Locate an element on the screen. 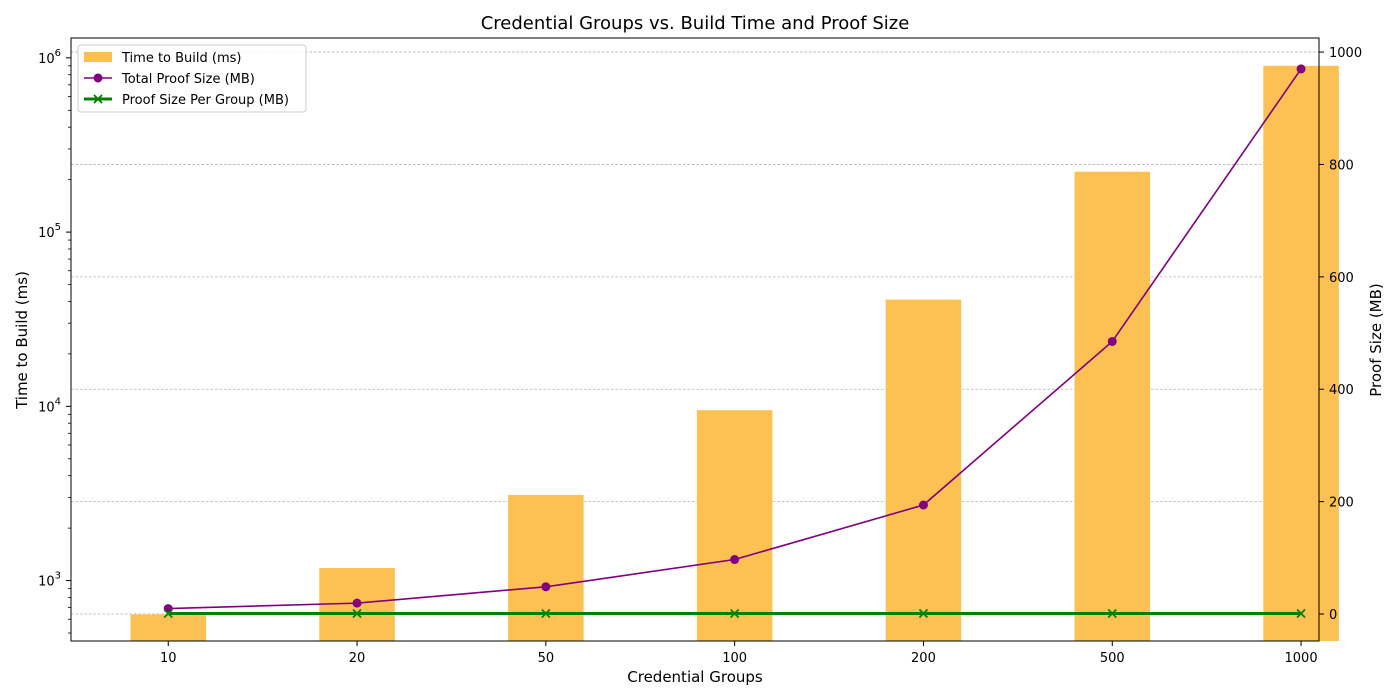 The height and width of the screenshot is (700, 1400). x-tick-label: 200 is located at coordinates (923, 658).